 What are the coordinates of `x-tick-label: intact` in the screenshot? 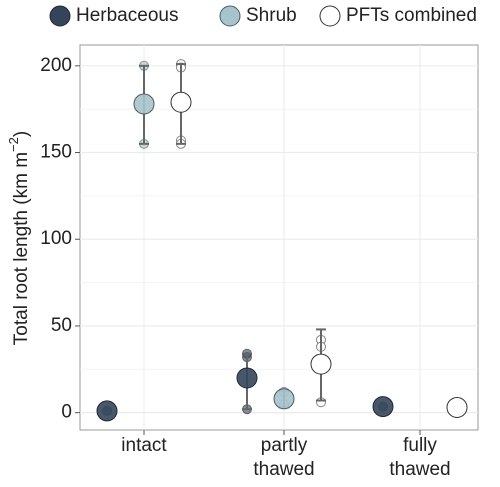 It's located at (144, 445).